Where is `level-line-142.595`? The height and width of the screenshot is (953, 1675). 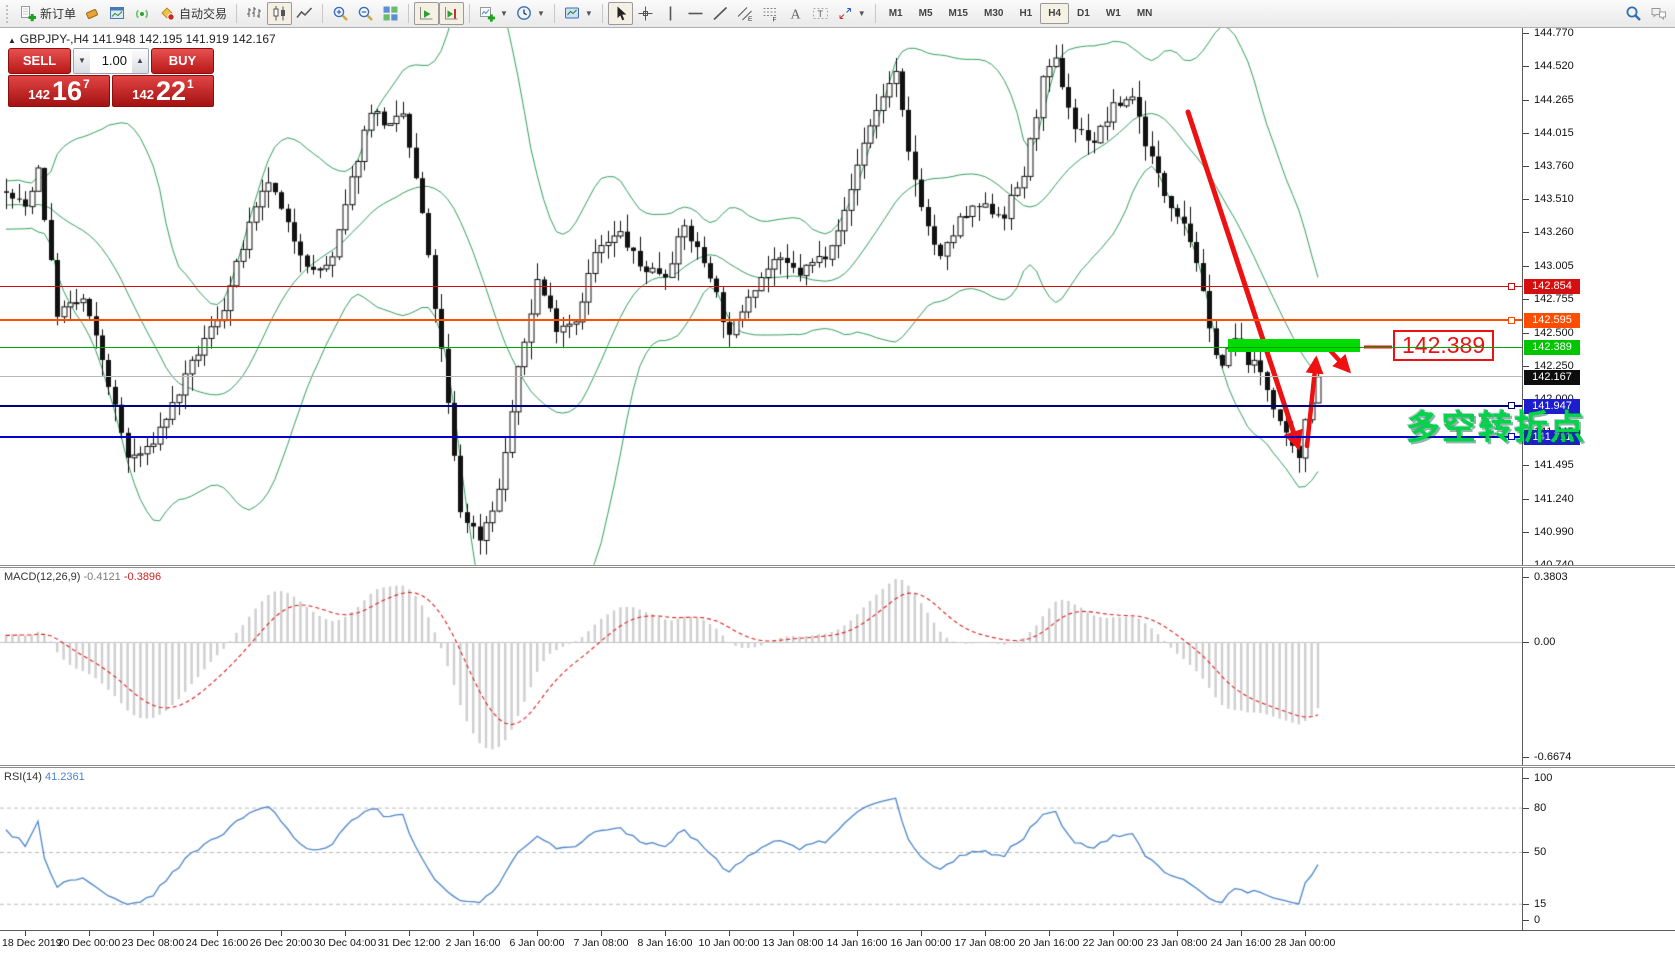 level-line-142.595 is located at coordinates (761, 320).